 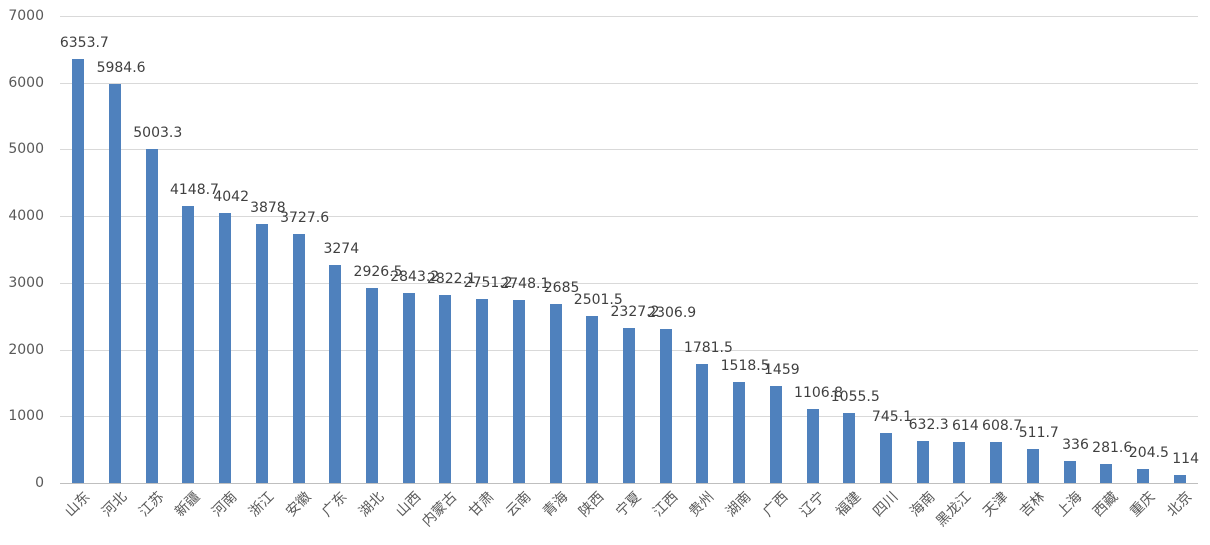 What do you see at coordinates (451, 278) in the screenshot?
I see `data-label: 2822.1` at bounding box center [451, 278].